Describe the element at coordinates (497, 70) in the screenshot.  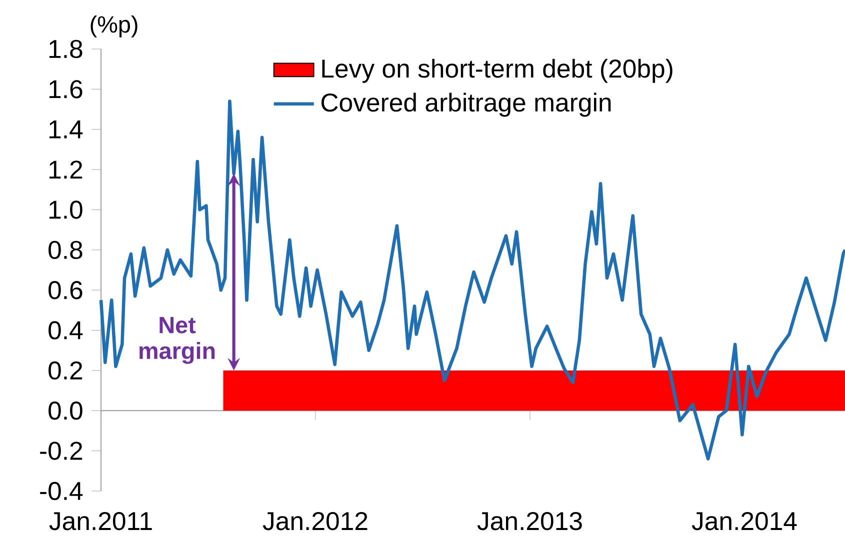
I see `legend-label: Levy on short-term debt (20bp)` at that location.